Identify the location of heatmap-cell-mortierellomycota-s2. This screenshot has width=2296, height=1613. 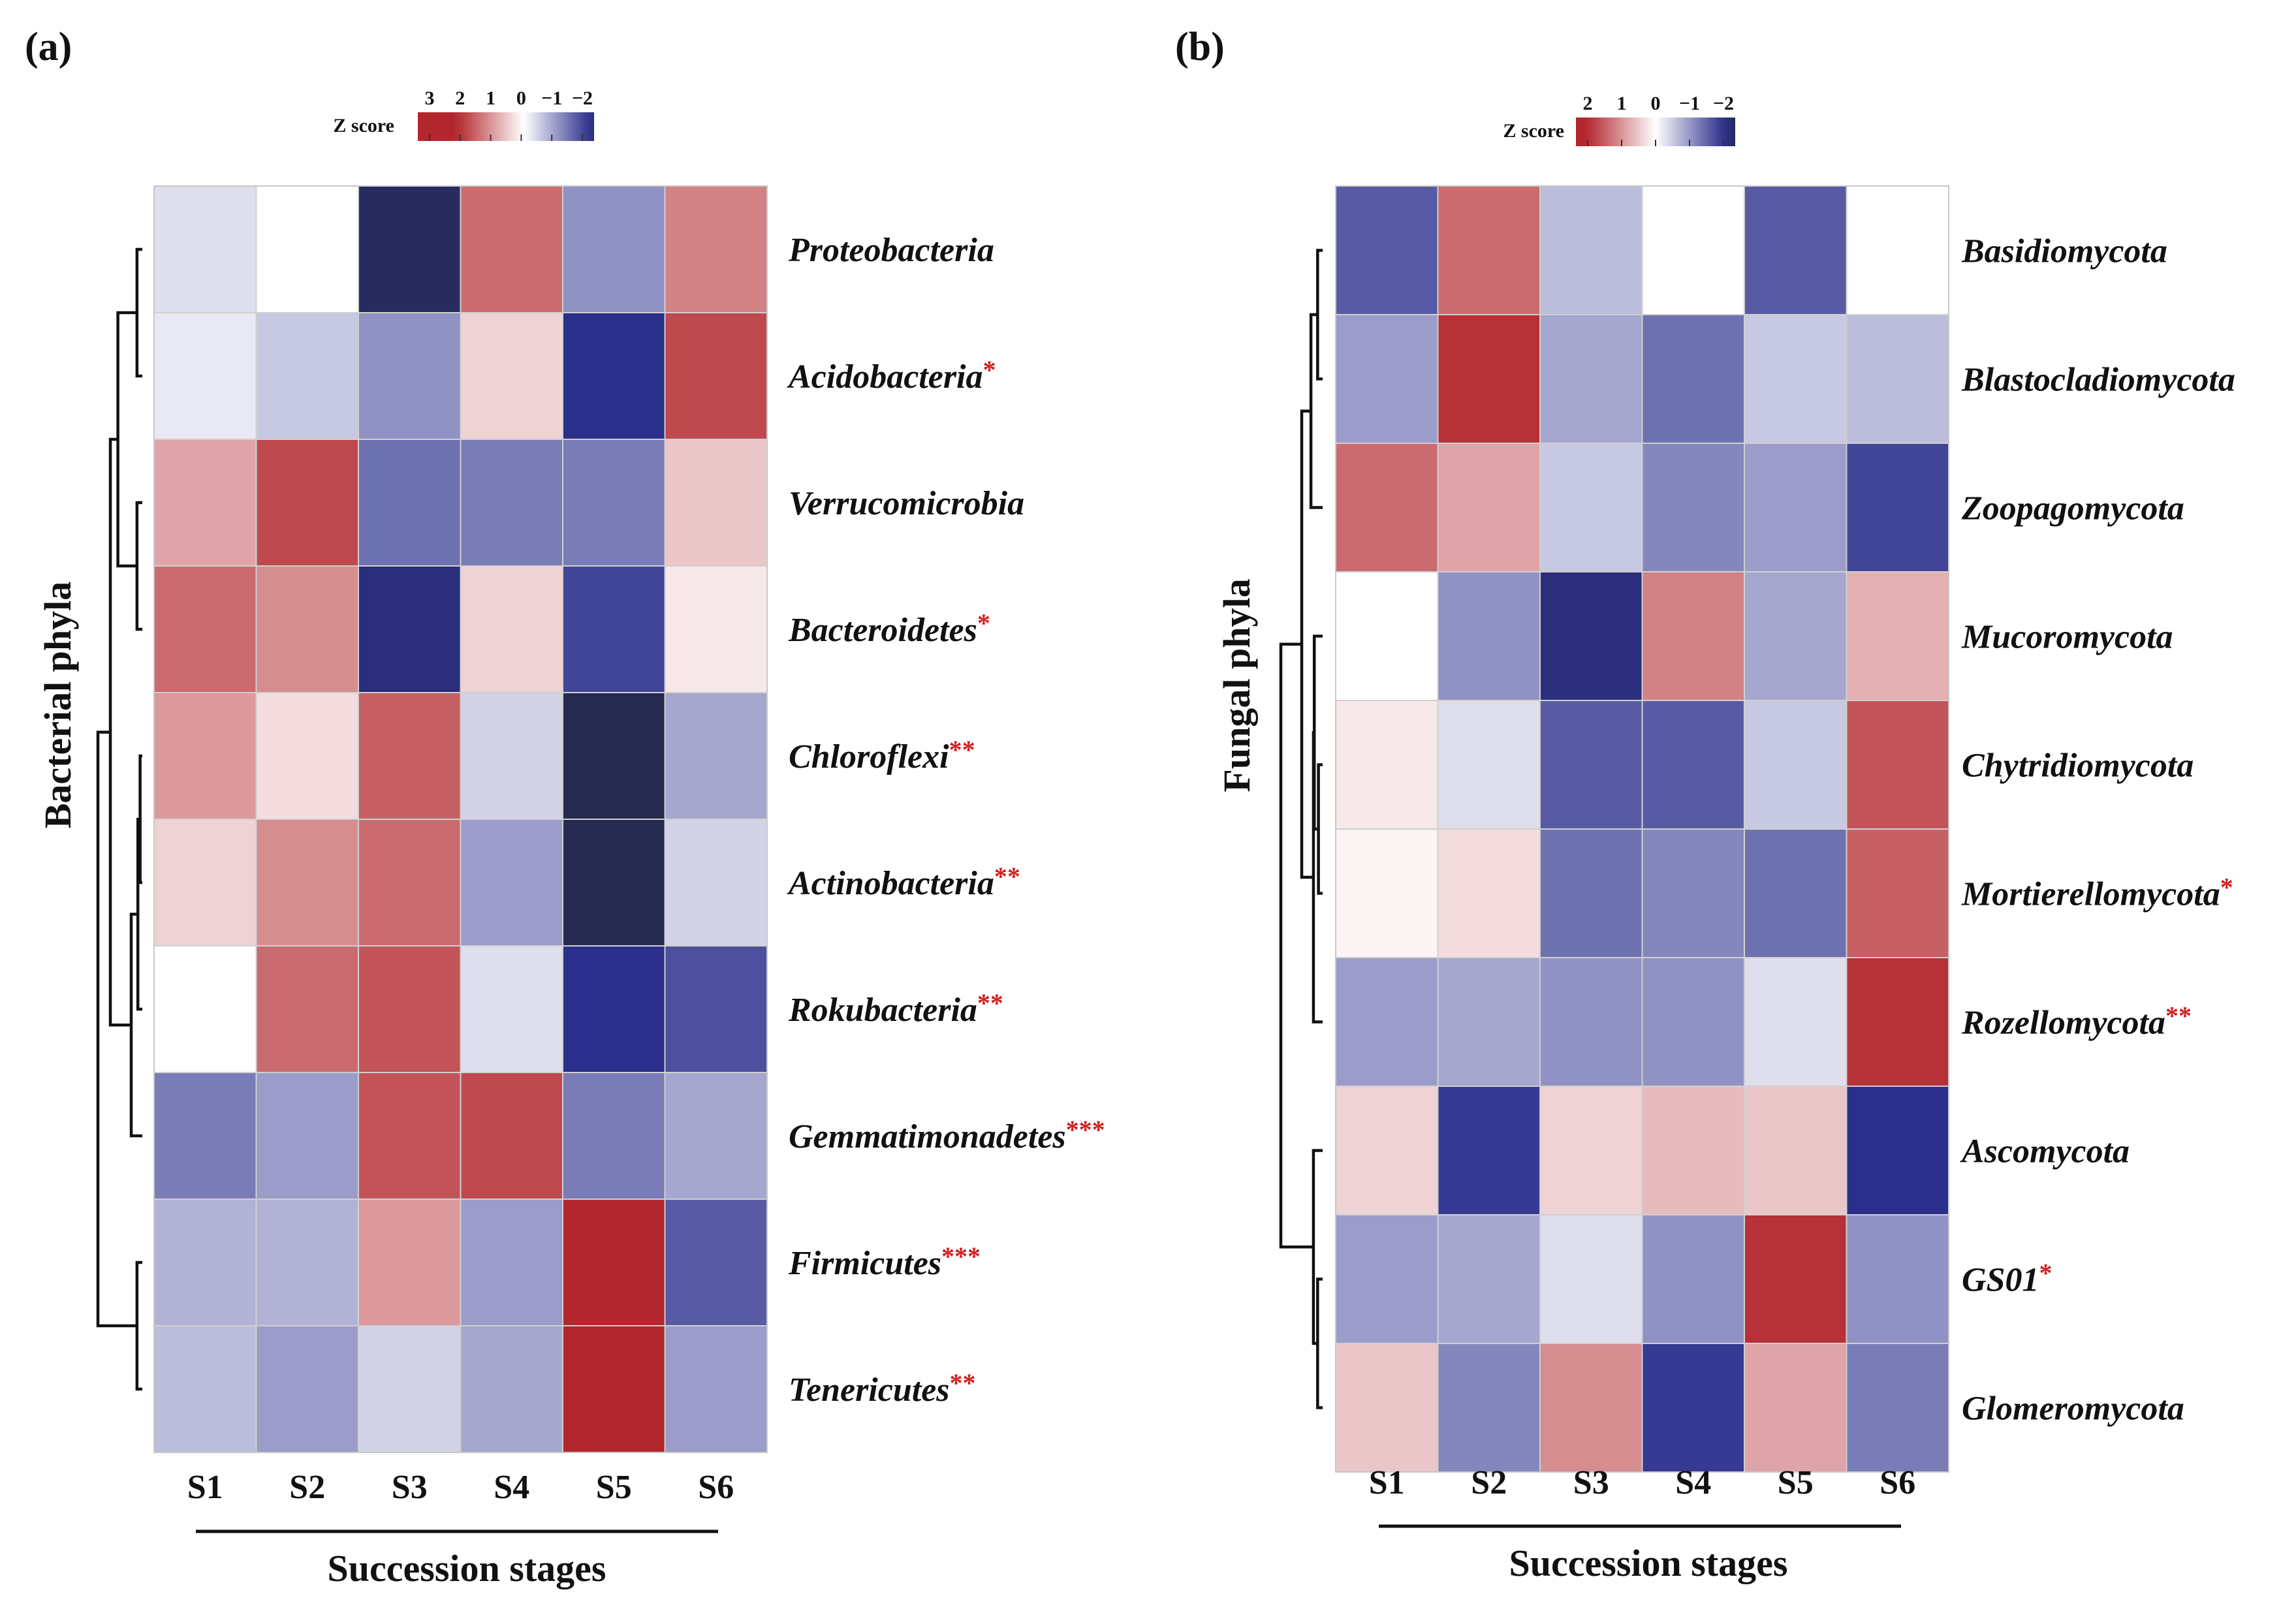
(1489, 893).